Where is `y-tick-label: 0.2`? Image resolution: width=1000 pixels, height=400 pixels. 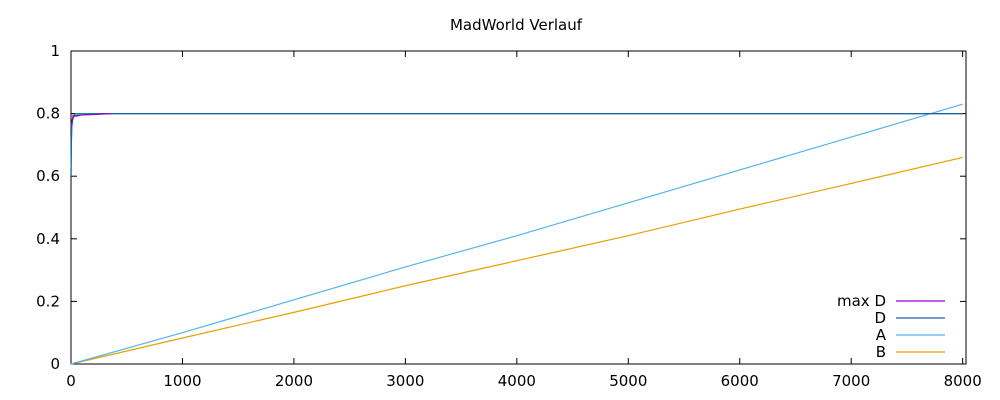
y-tick-label: 0.2 is located at coordinates (48, 301).